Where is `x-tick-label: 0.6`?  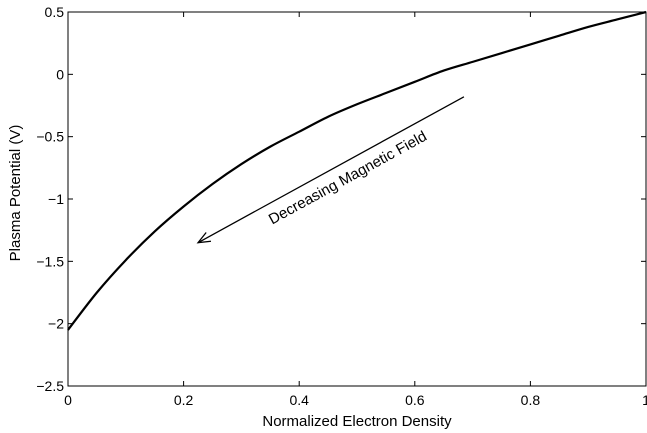 x-tick-label: 0.6 is located at coordinates (415, 400).